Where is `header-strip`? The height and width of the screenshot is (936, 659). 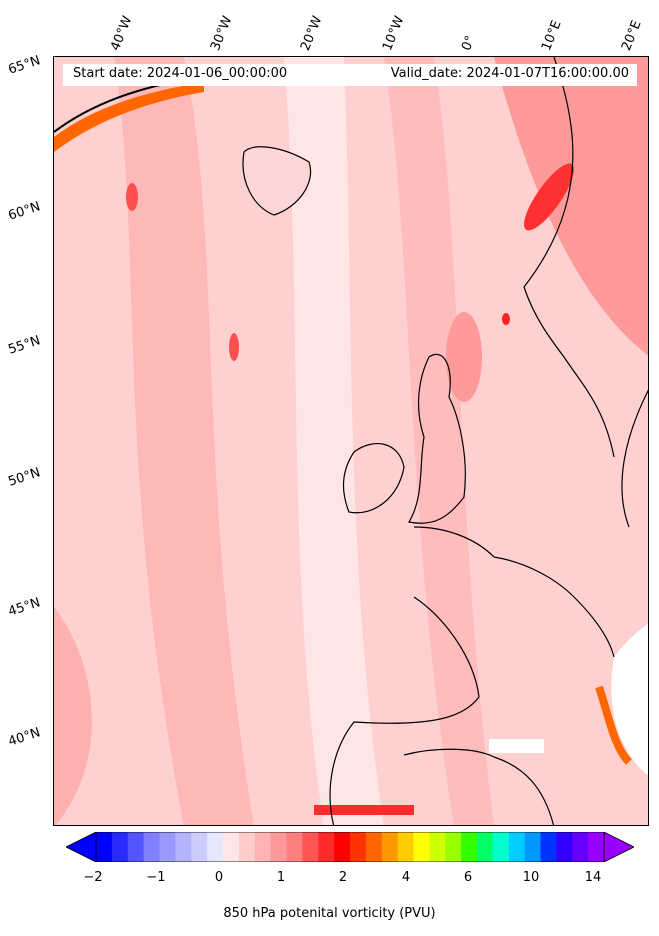
header-strip is located at coordinates (350, 75).